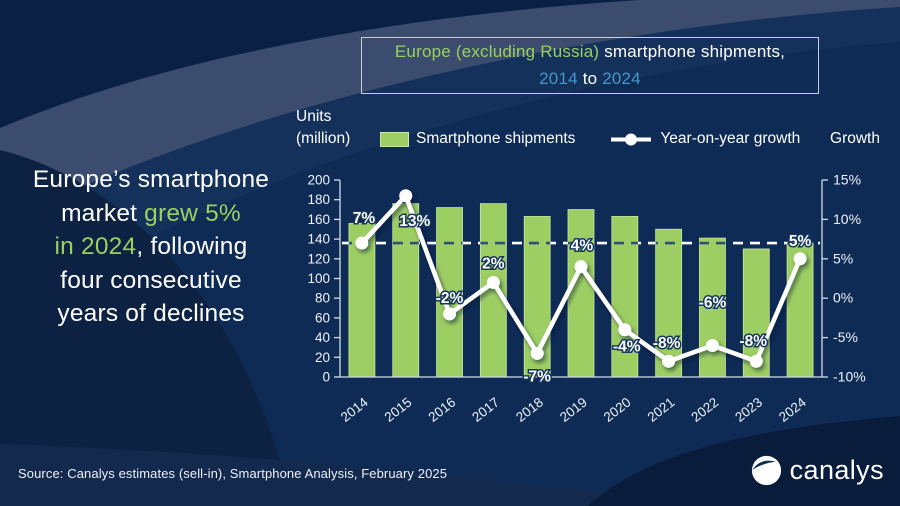  Describe the element at coordinates (314, 116) in the screenshot. I see `left-axis-title-line1: Units` at that location.